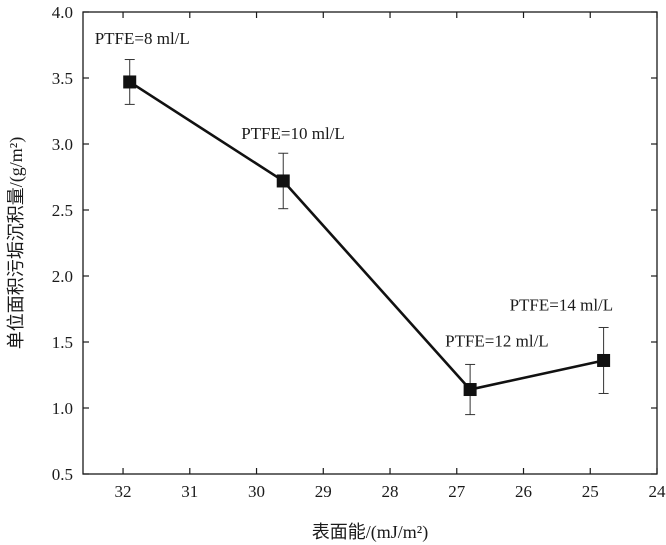 This screenshot has height=545, width=666. I want to click on point-annotation: PTFE=14 ml/L, so click(562, 304).